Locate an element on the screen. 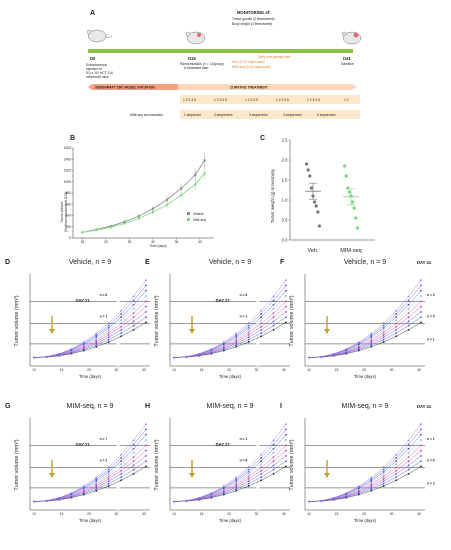  chart-b-ytick-label: 1600 is located at coordinates (68, 148).